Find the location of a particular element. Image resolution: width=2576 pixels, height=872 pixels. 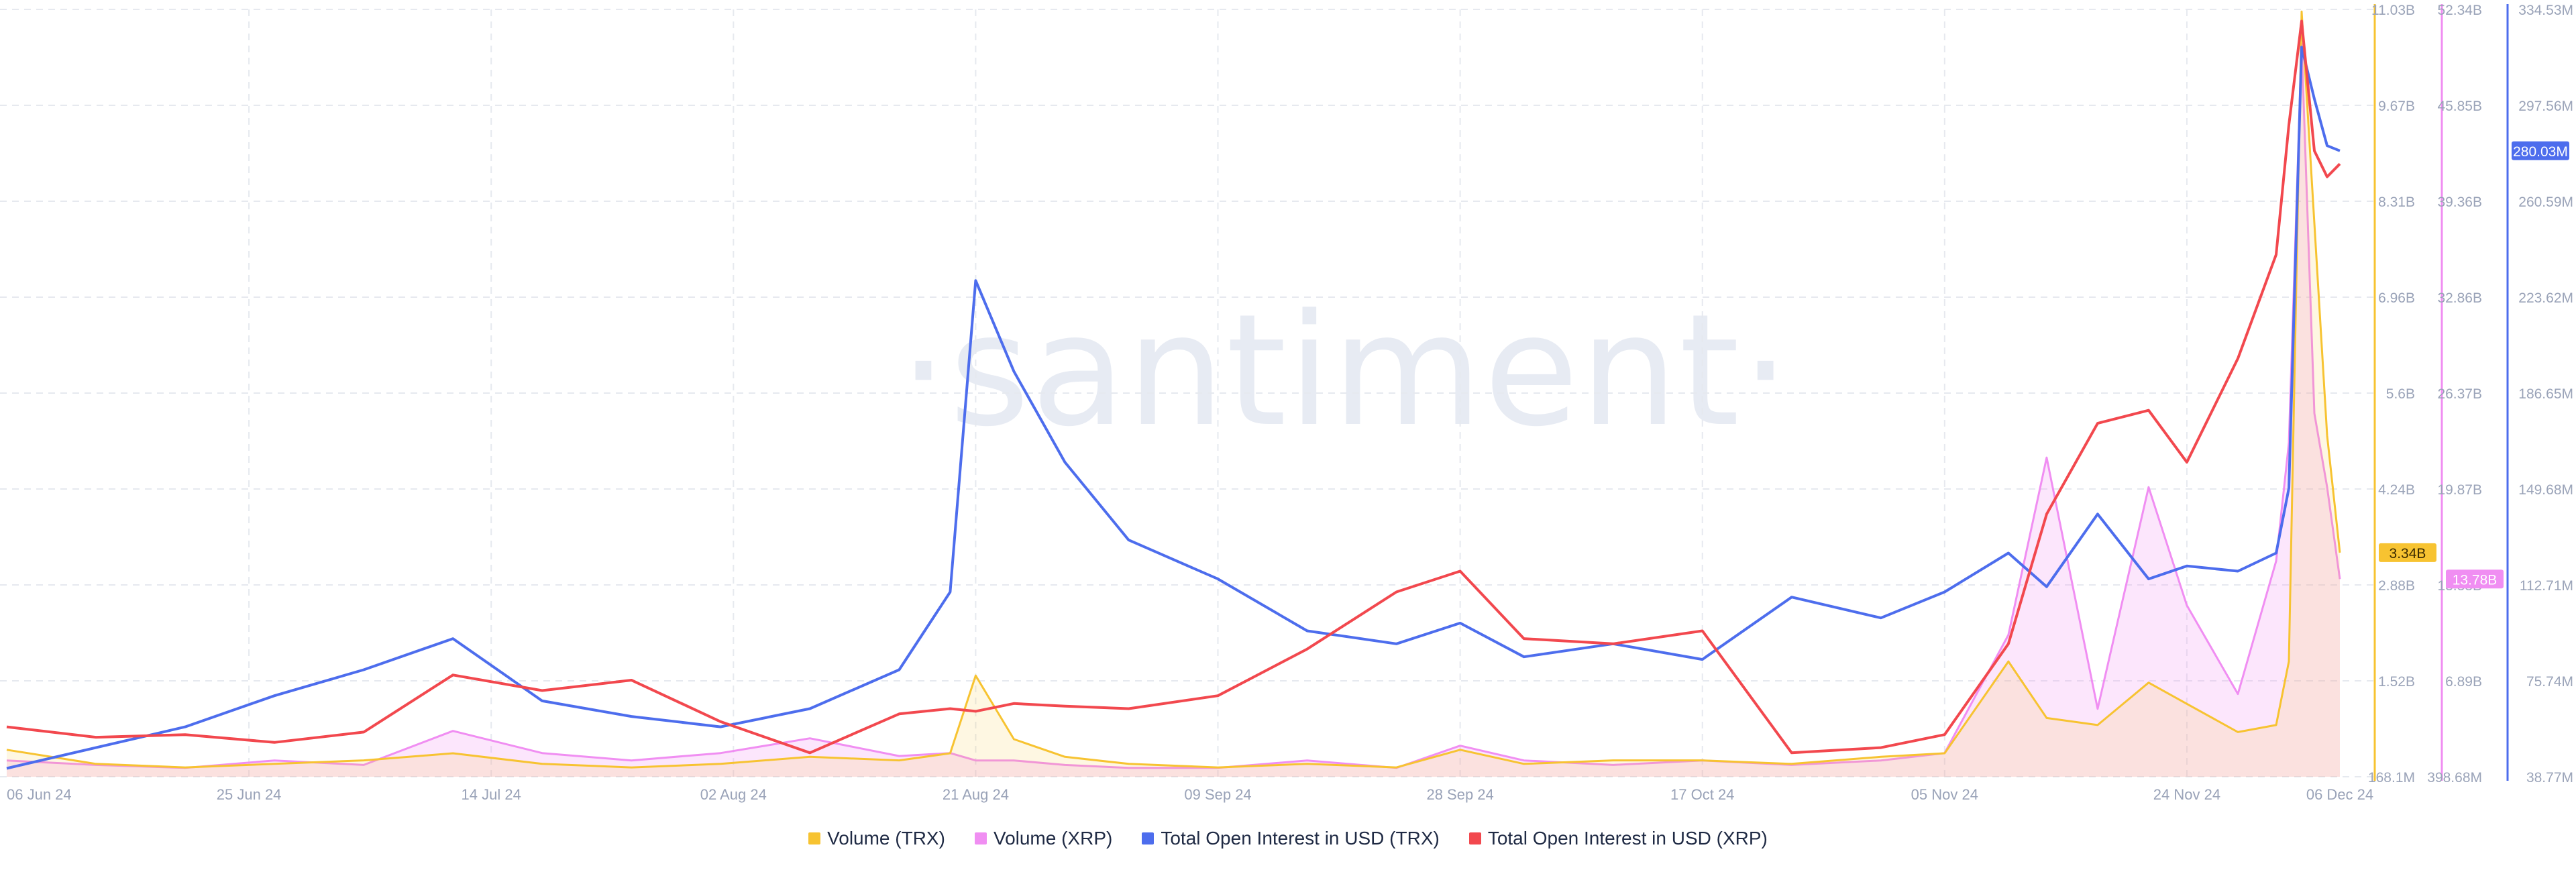

y-tick-label: 8.31B is located at coordinates (2396, 203).